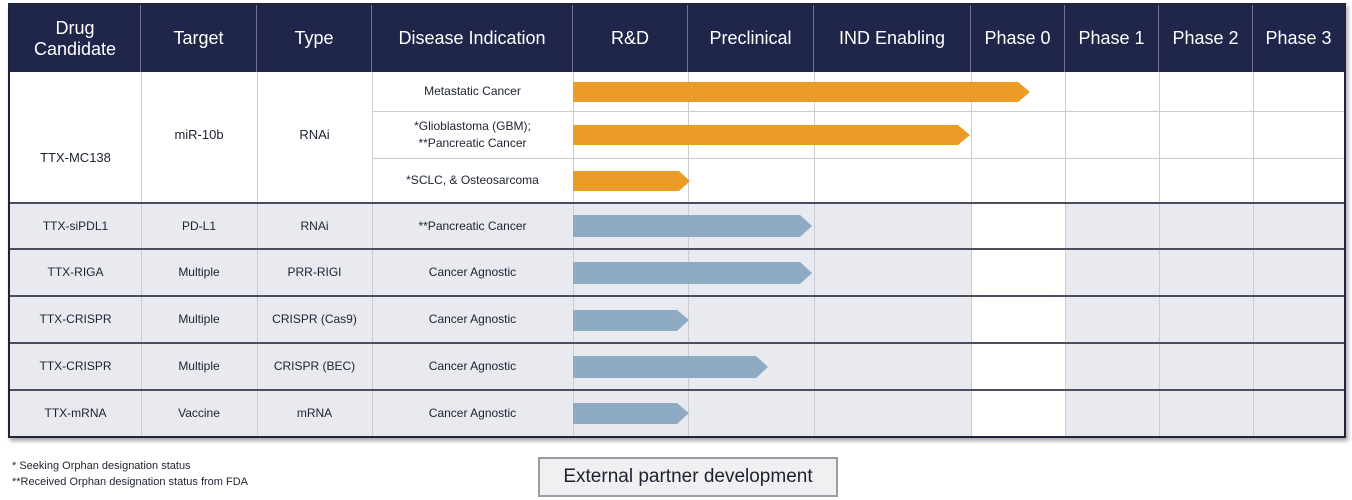 This screenshot has height=500, width=1352. Describe the element at coordinates (75, 225) in the screenshot. I see `drug-name: TTX-siPDL1` at that location.